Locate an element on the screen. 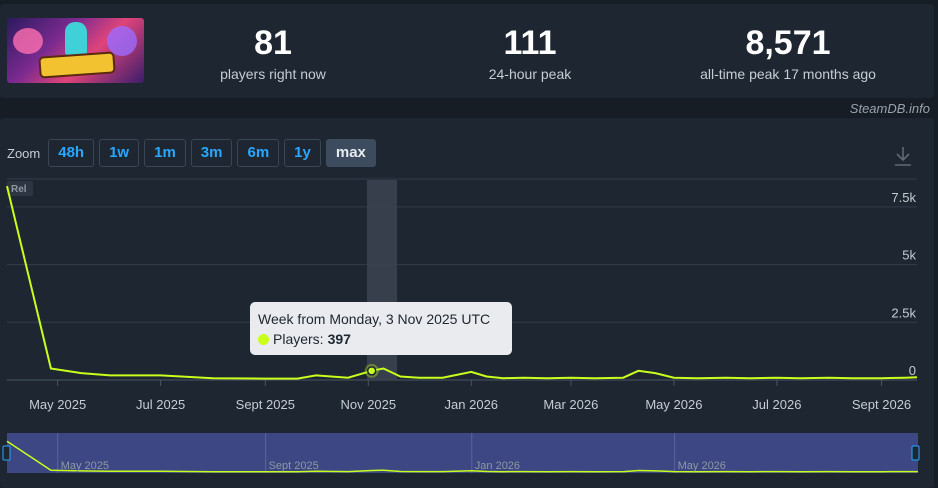 The width and height of the screenshot is (938, 488). navigator-tick-label: Sept 2025 is located at coordinates (294, 466).